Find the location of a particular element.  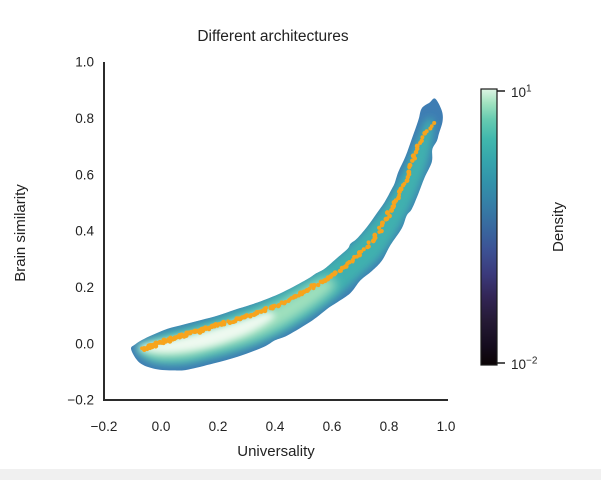

x-tick-label: −0.2 is located at coordinates (104, 426).